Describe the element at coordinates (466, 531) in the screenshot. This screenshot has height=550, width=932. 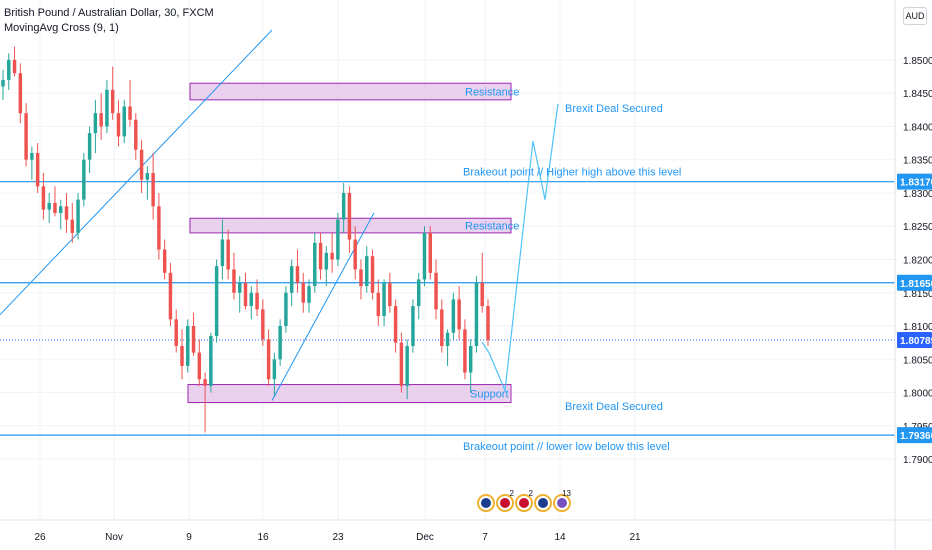
I see `time-axis: 26 Nov 9 16 23 Dec 7 14 21` at that location.